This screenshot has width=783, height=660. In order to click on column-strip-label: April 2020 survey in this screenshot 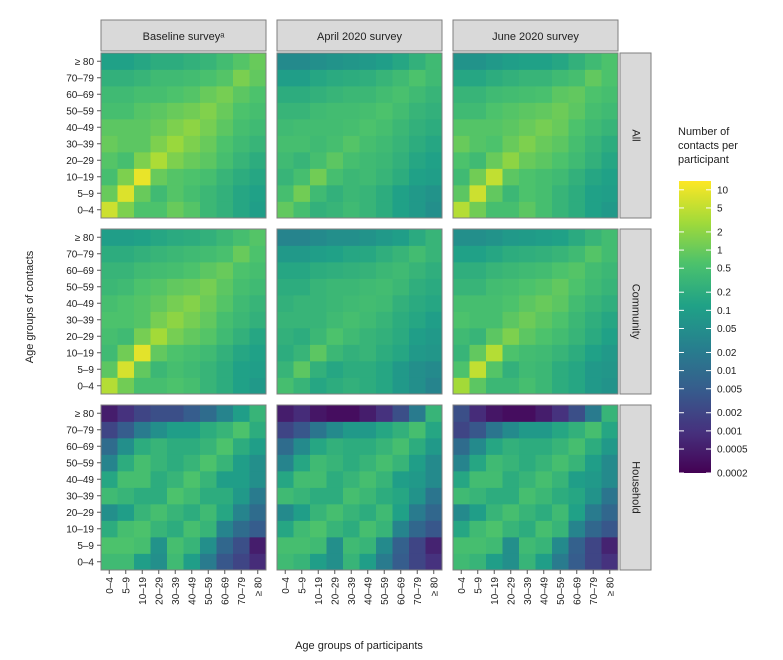, I will do `click(359, 37)`.